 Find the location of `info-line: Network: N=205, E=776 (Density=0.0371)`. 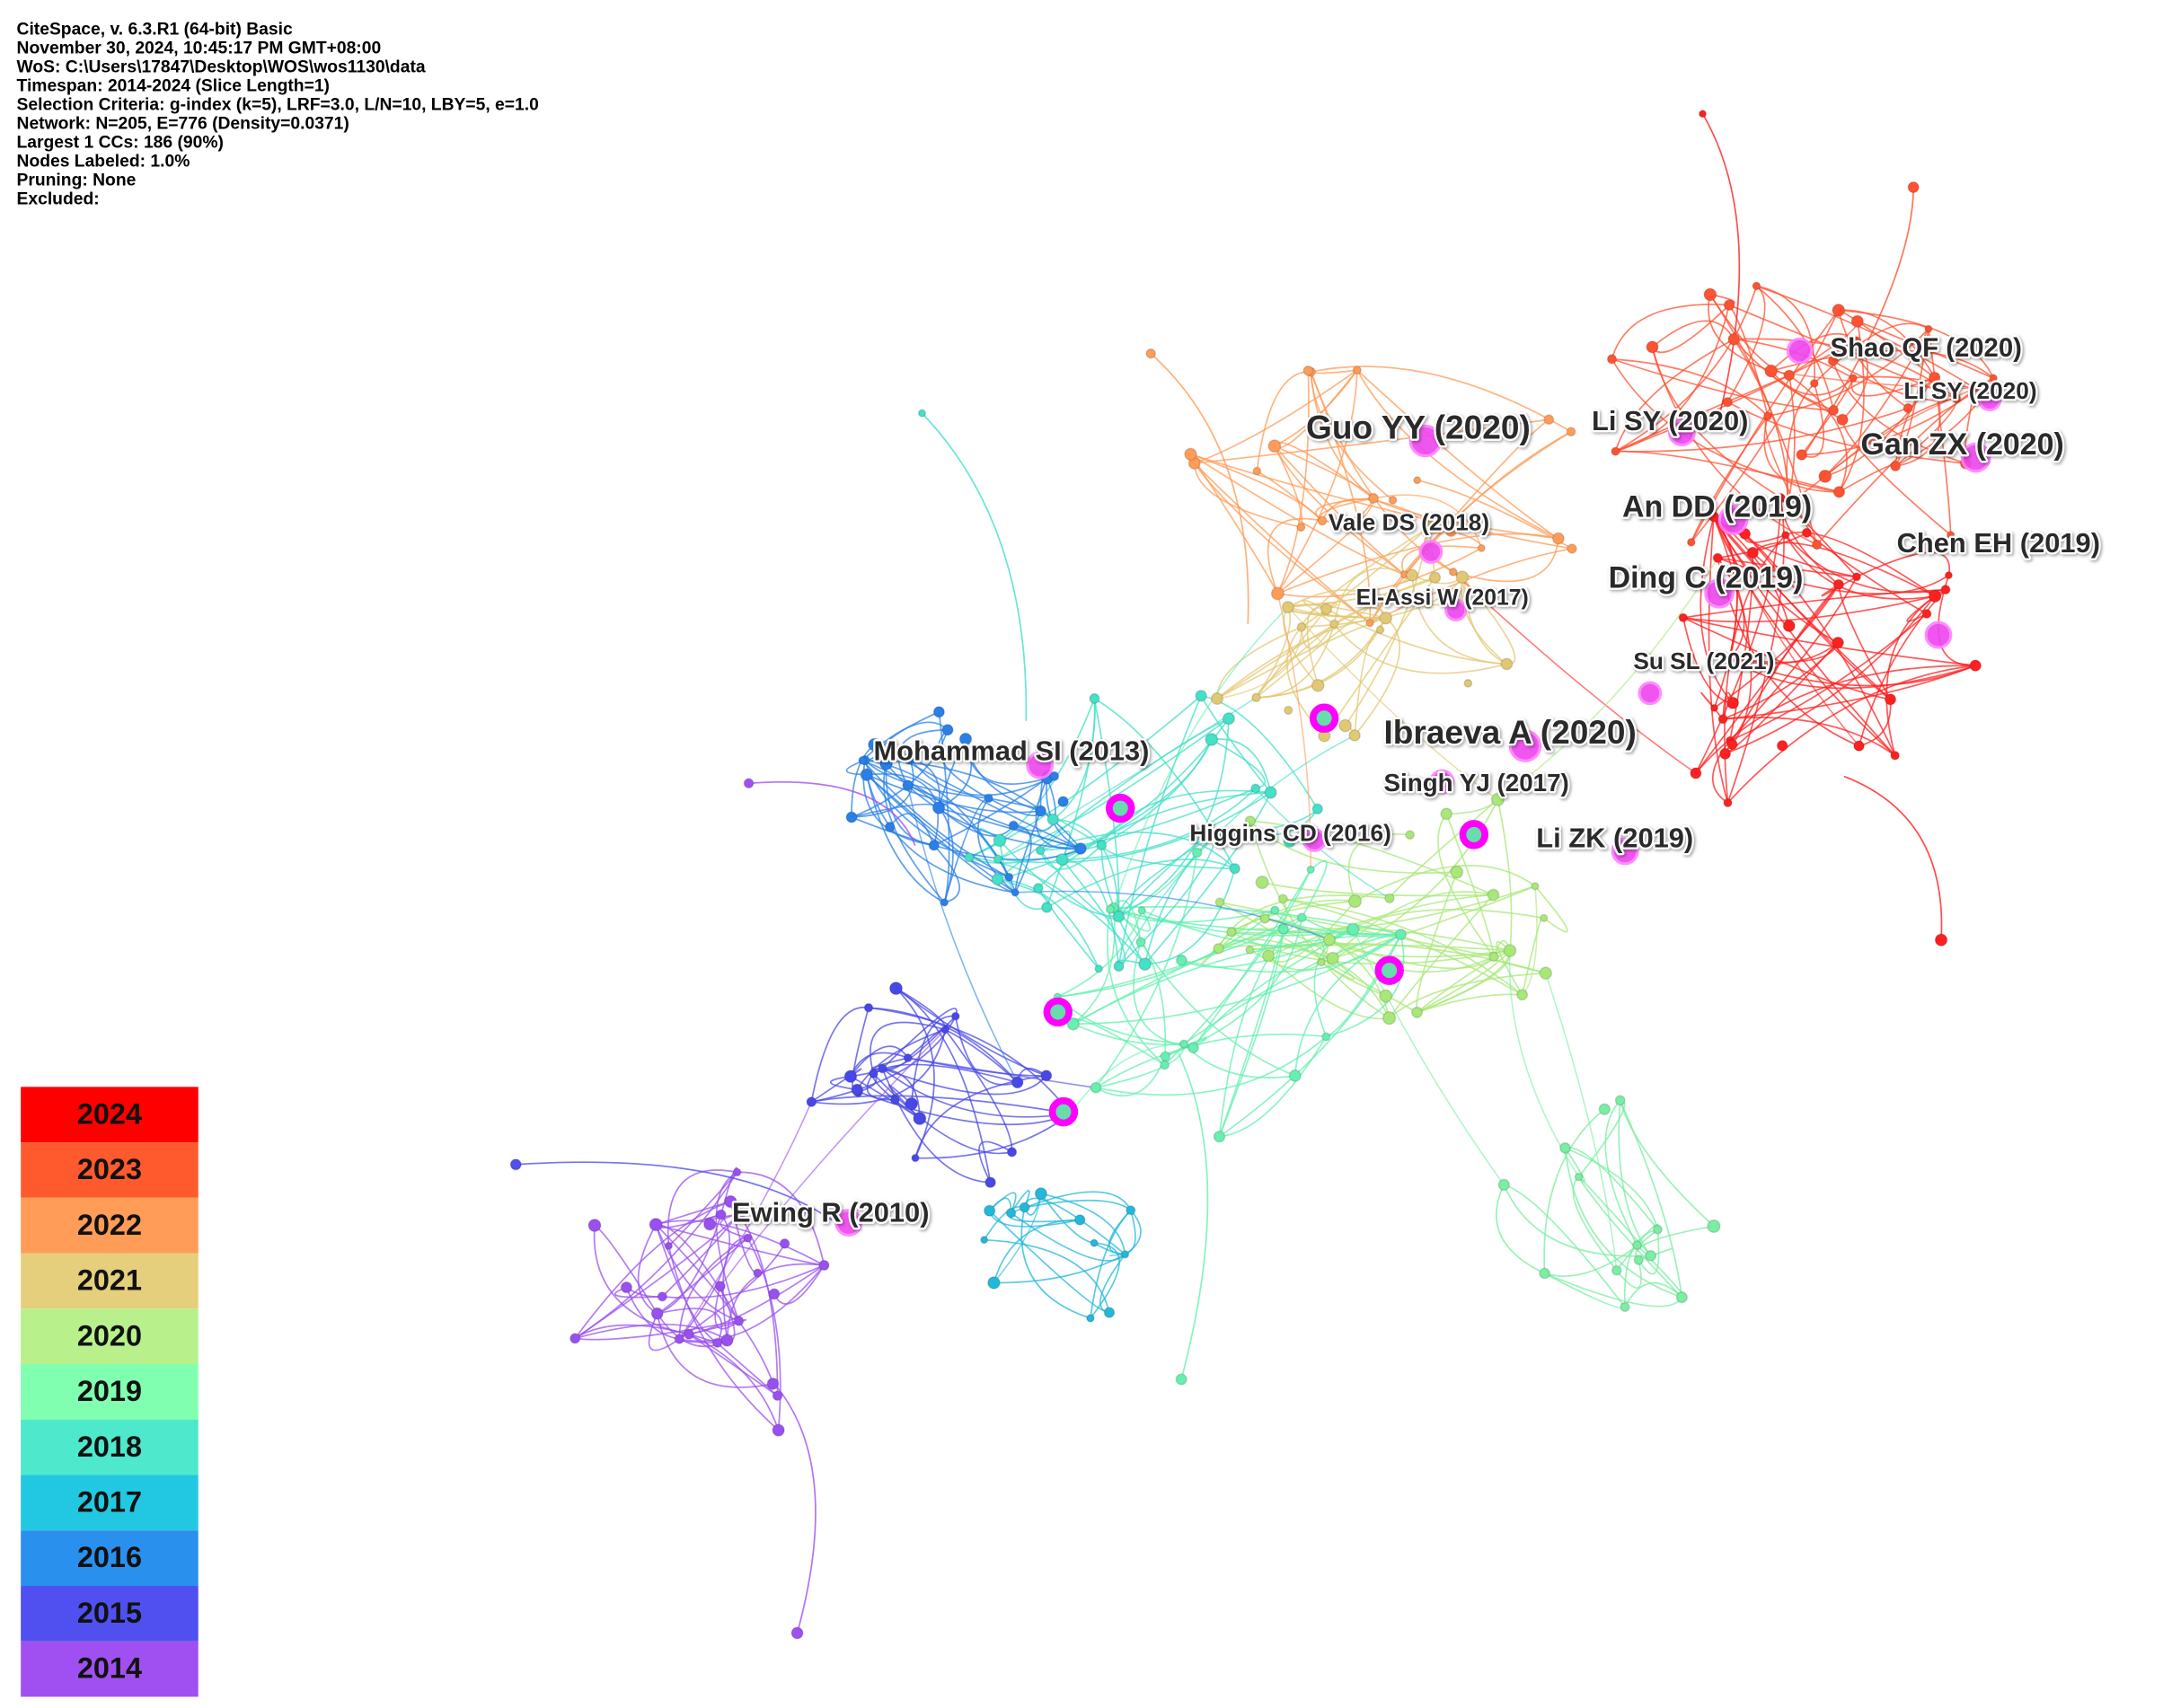

info-line: Network: N=205, E=776 (Density=0.0371) is located at coordinates (183, 124).